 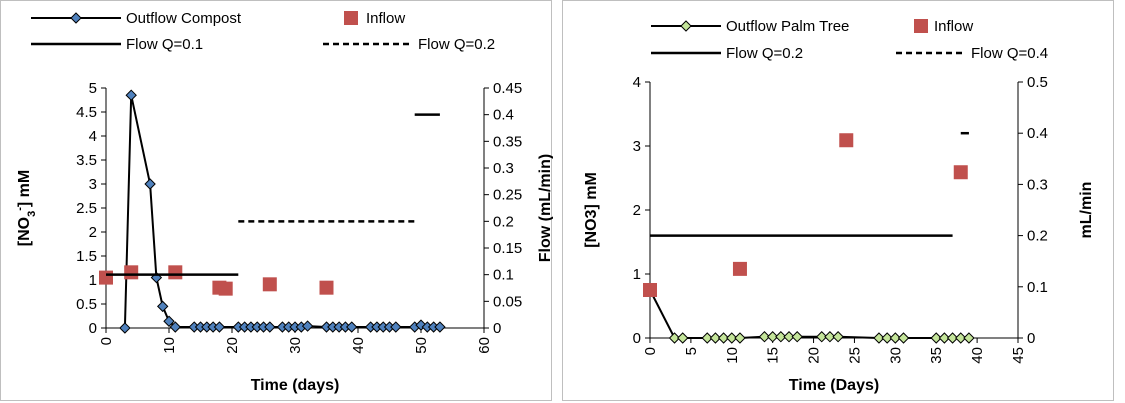 I want to click on y-tick-label: 3, so click(x=93, y=184).